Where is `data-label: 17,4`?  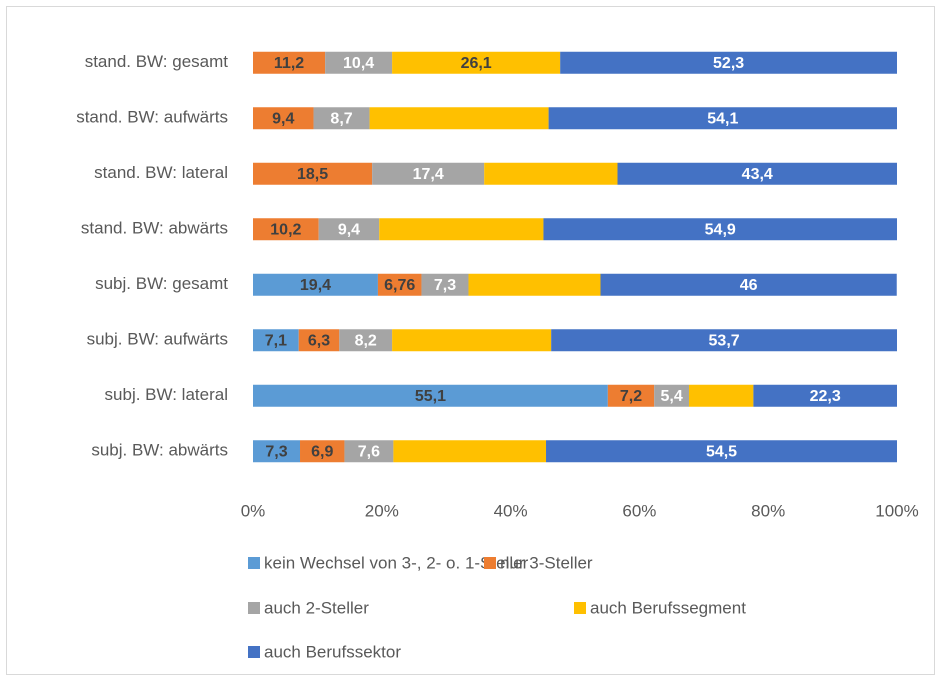 data-label: 17,4 is located at coordinates (428, 174).